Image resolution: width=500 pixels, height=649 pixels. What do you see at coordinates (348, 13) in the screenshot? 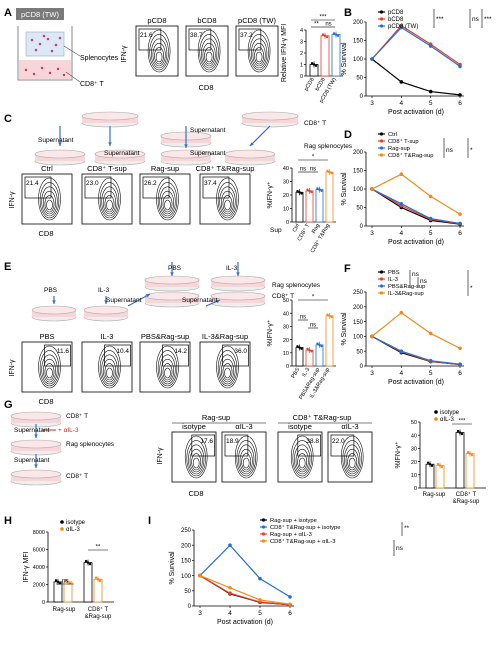
I see `panel-letter-b: B` at bounding box center [348, 13].